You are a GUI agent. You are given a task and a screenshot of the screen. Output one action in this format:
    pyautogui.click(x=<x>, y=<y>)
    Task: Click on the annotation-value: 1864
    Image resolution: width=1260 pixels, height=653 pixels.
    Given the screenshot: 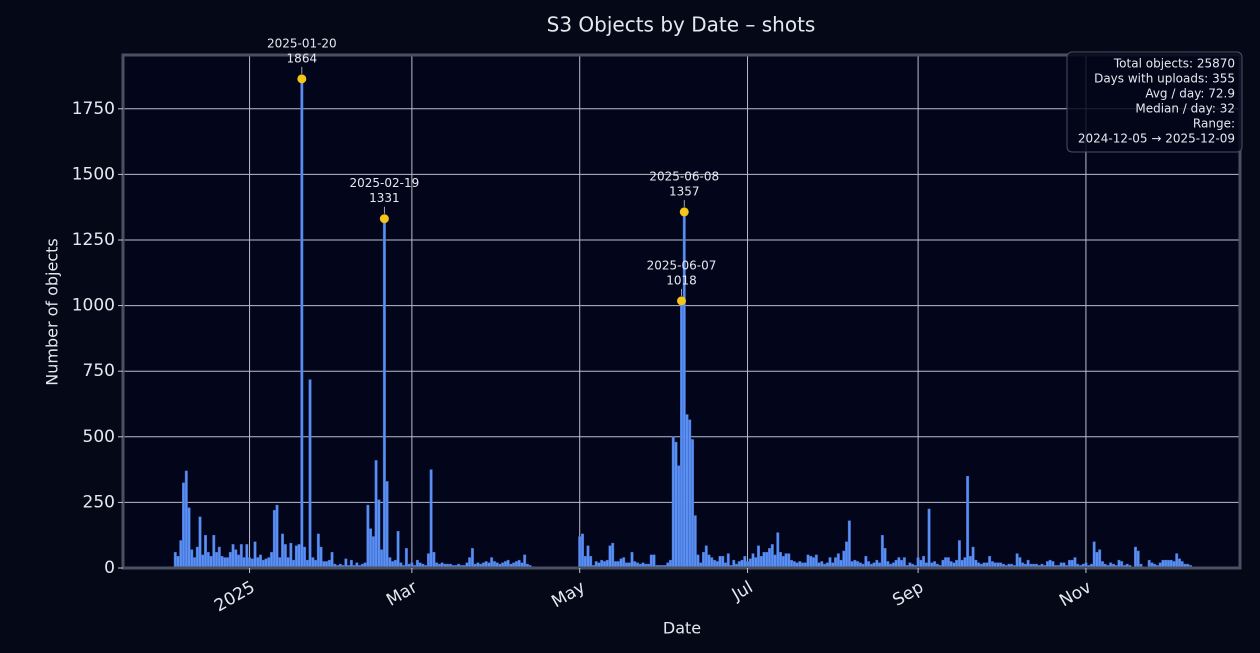 What is the action you would take?
    pyautogui.click(x=302, y=58)
    